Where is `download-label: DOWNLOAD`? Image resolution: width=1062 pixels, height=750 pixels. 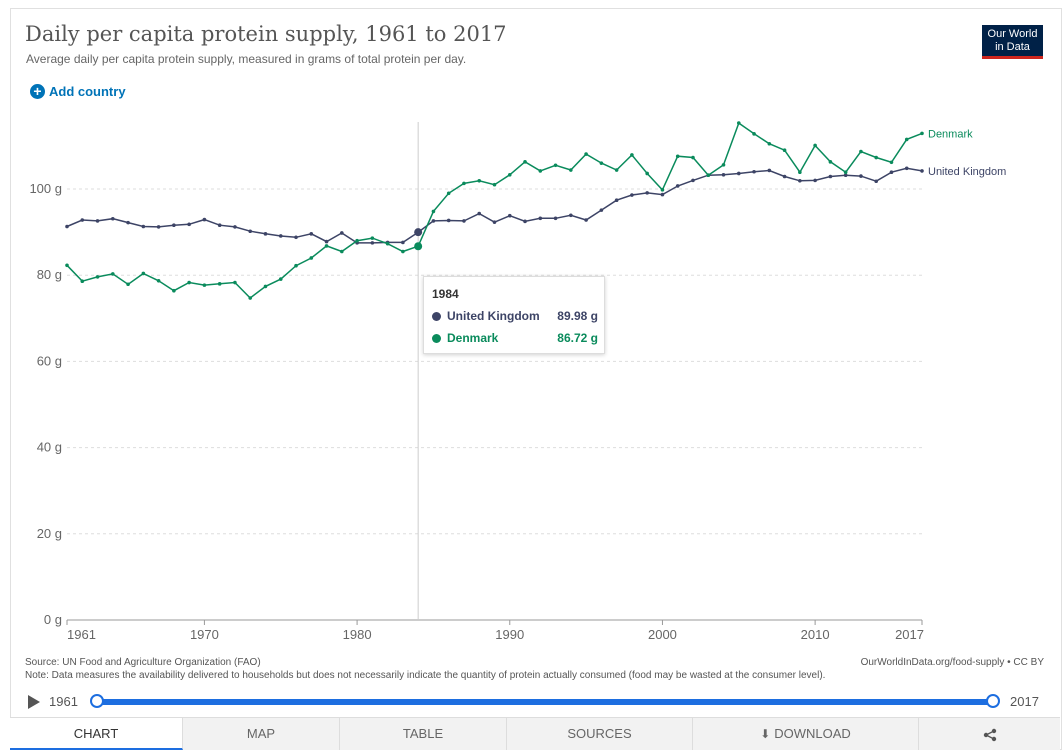
download-label: DOWNLOAD is located at coordinates (812, 733).